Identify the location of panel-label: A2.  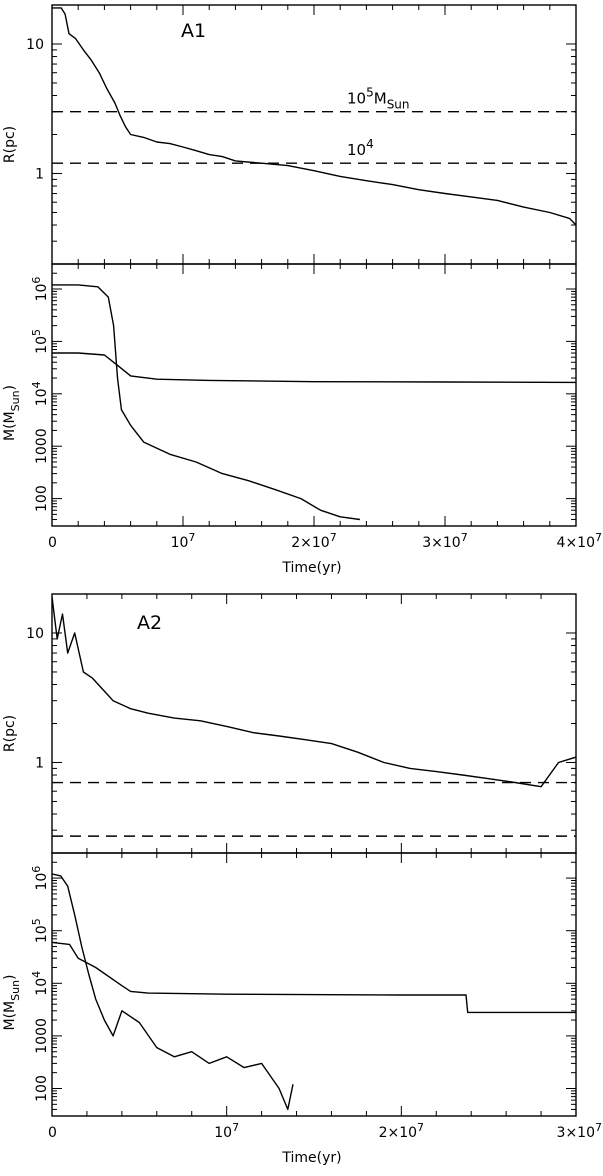
(149, 623).